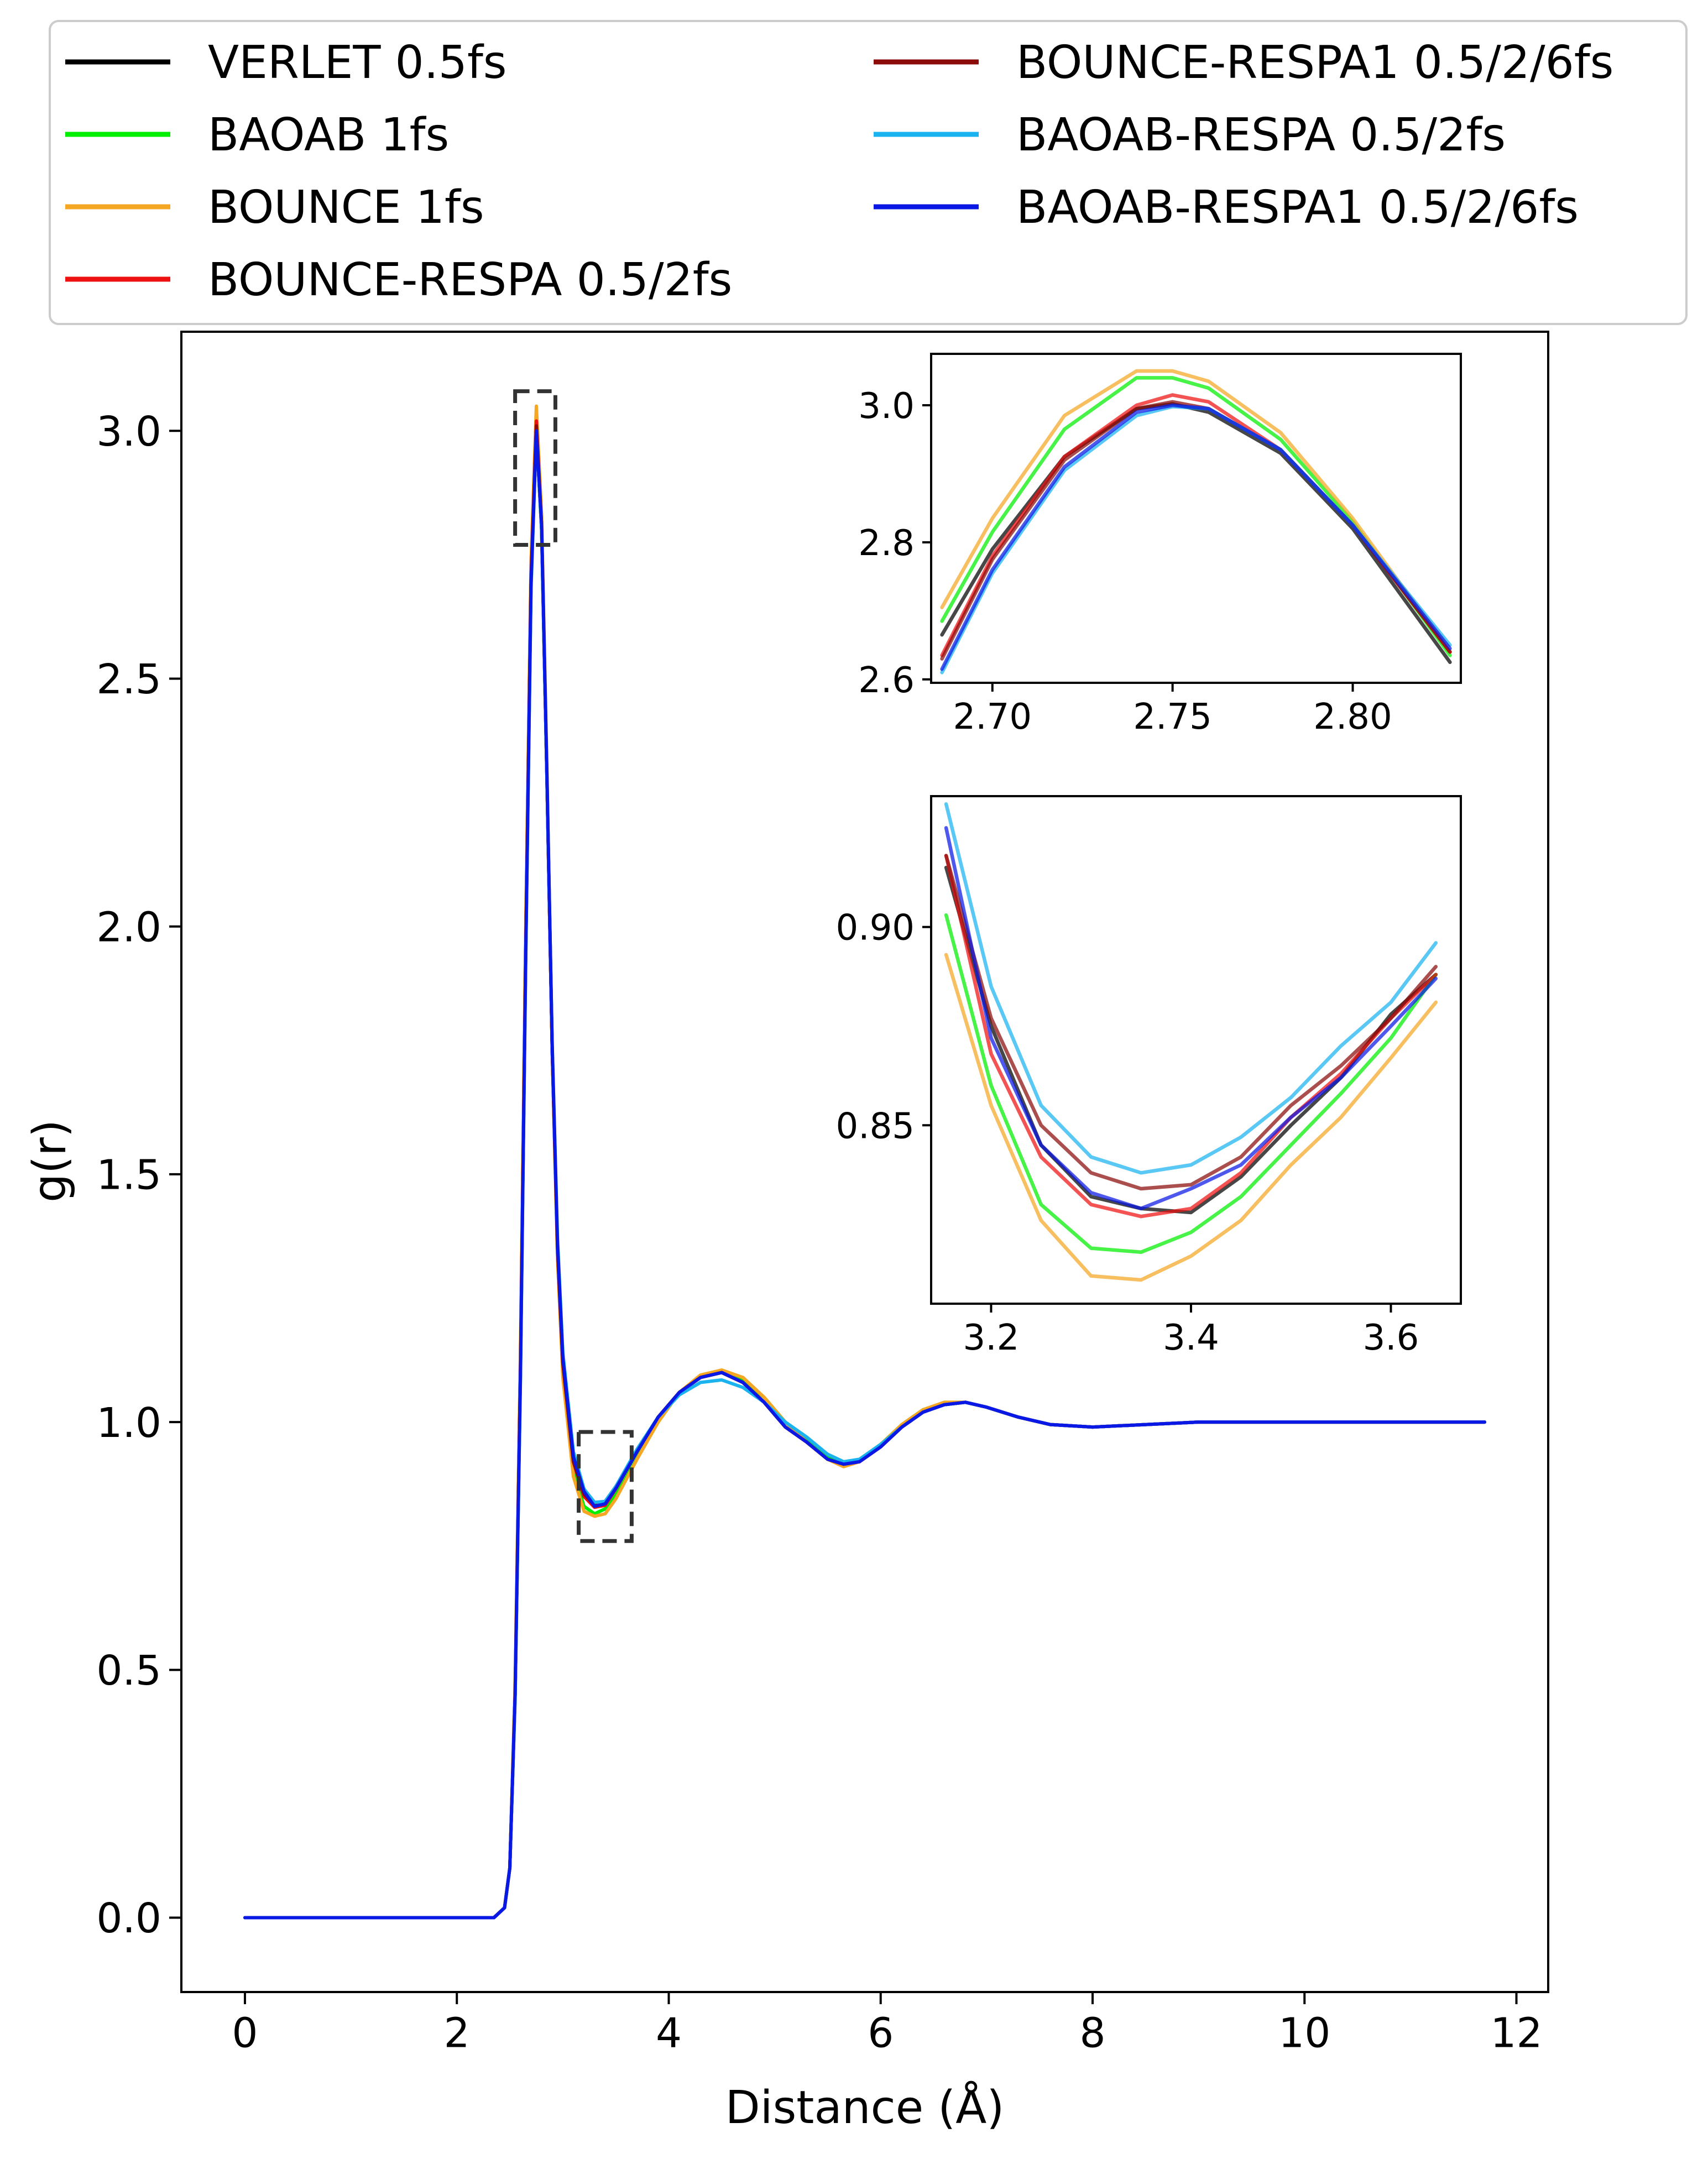 The image size is (1708, 2159). I want to click on inset-peak-series-group, so click(1196, 522).